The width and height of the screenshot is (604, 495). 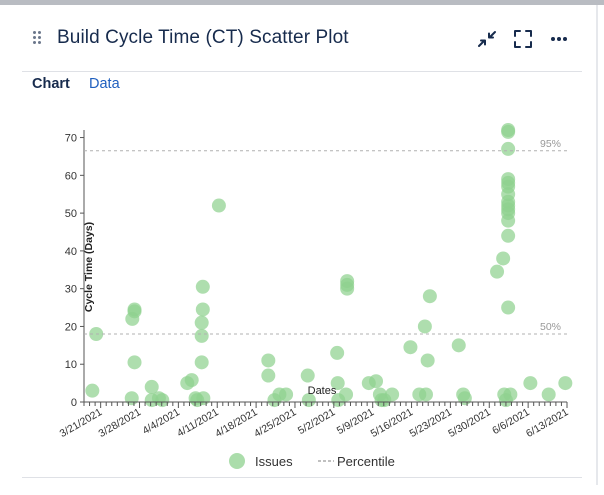 I want to click on y-tick-label: 50, so click(x=71, y=214).